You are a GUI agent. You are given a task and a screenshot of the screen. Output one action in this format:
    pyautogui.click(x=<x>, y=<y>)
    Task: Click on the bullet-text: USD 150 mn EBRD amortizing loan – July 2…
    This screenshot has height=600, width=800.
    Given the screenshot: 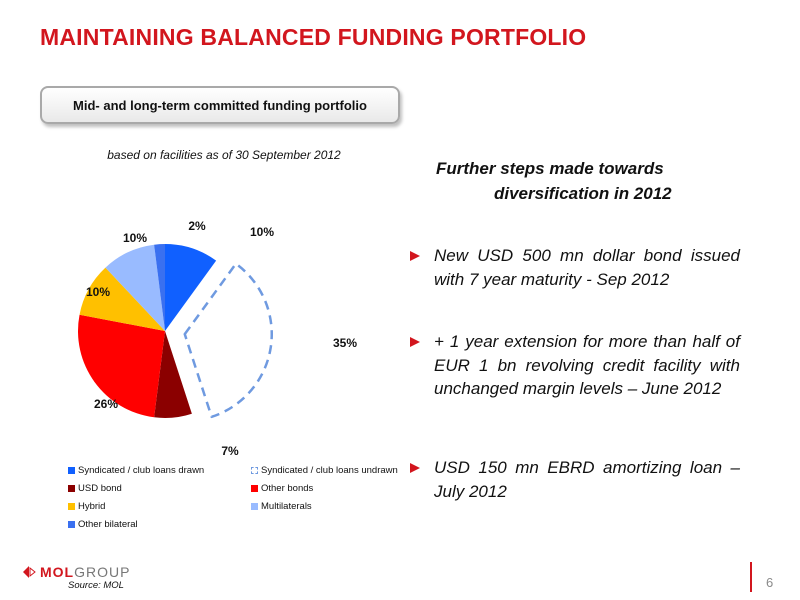 What is the action you would take?
    pyautogui.click(x=587, y=479)
    